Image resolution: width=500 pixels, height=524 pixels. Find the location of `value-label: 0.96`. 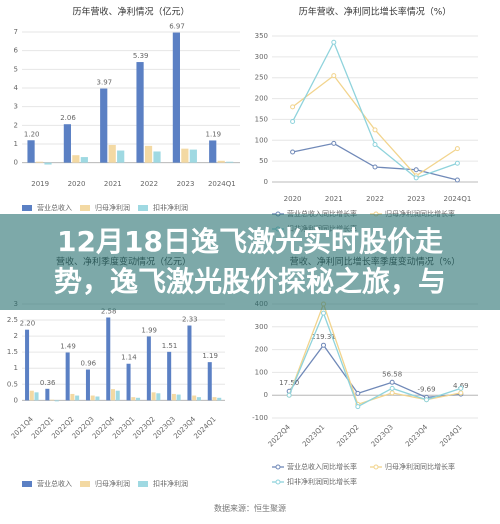

value-label: 0.96 is located at coordinates (89, 364).